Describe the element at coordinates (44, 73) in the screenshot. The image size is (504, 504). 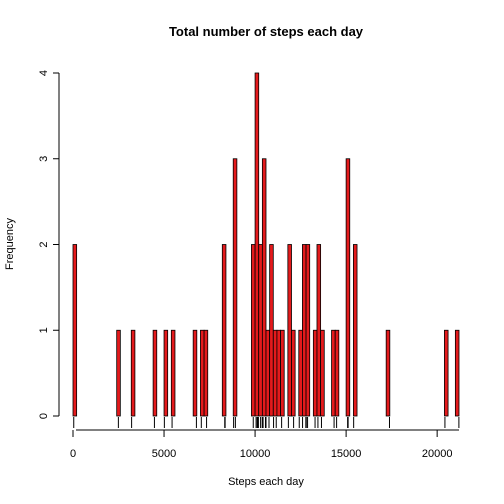
I see `y-tick-label: 4` at that location.